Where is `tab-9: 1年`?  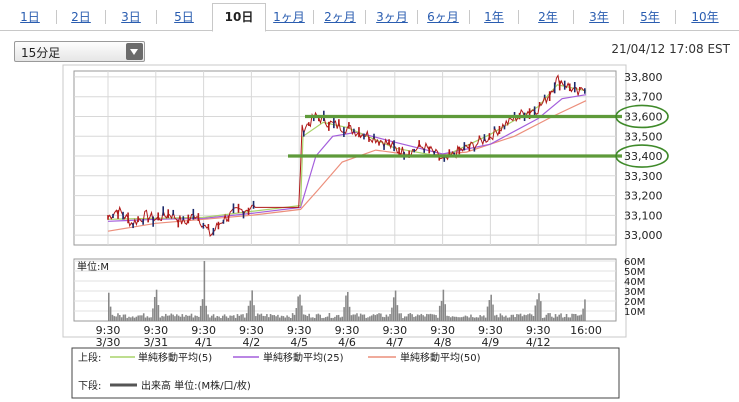 tab-9: 1年 is located at coordinates (494, 17).